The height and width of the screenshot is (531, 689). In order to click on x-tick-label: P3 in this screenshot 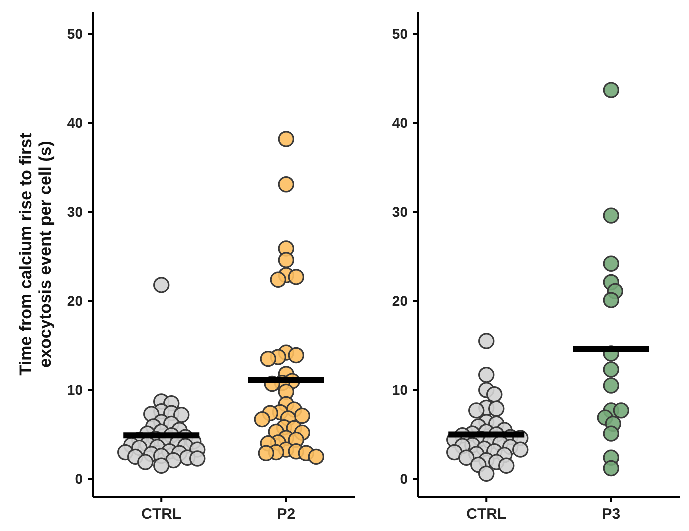, I will do `click(611, 514)`.